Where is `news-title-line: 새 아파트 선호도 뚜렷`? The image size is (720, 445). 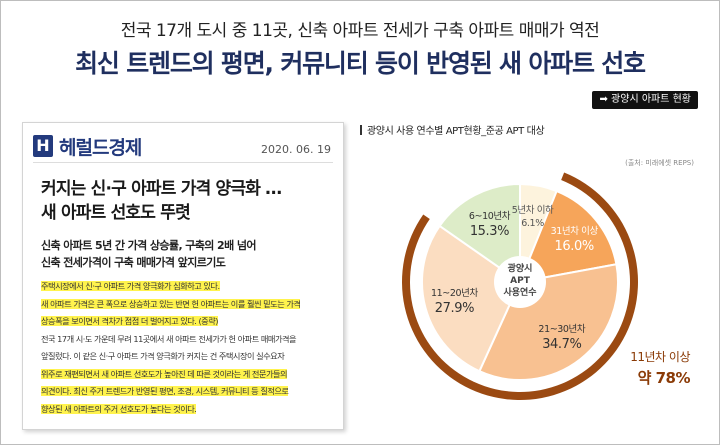
news-title-line: 새 아파트 선호도 뚜렷 is located at coordinates (116, 213).